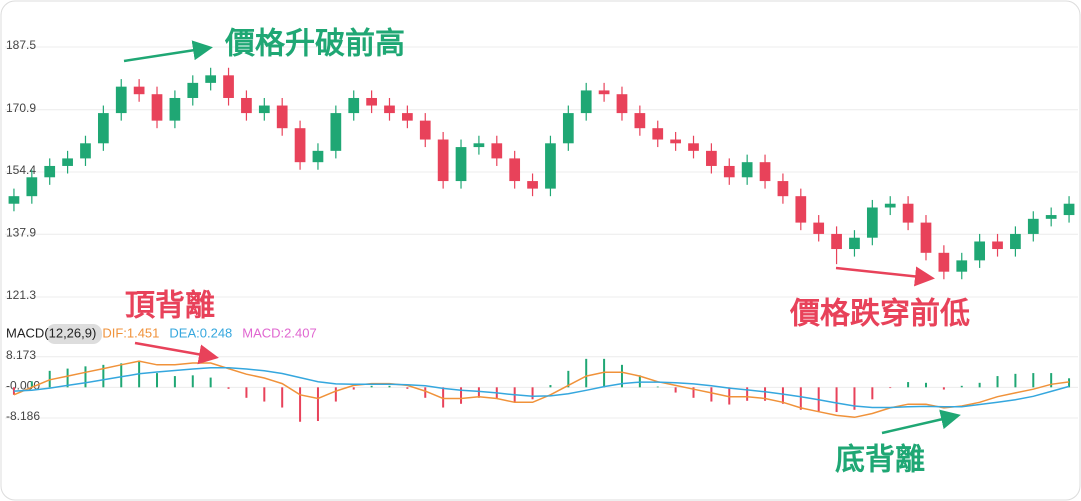  What do you see at coordinates (21, 355) in the screenshot?
I see `y-tick-label: 8.173` at bounding box center [21, 355].